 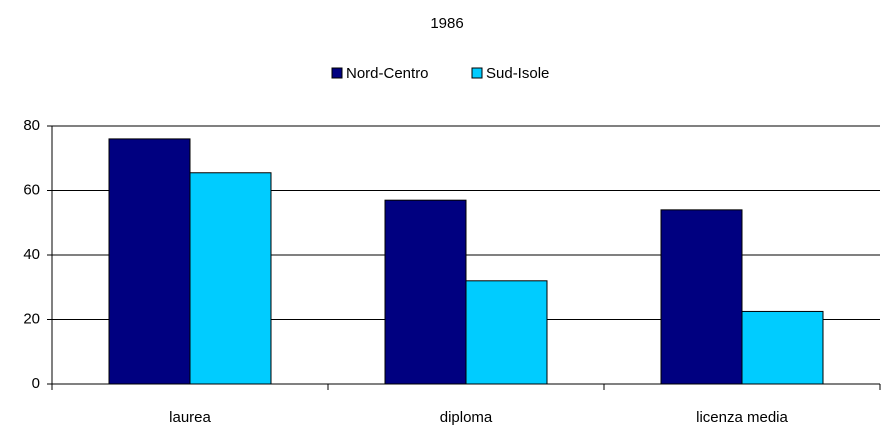 I want to click on x-tick-label: laurea, so click(x=190, y=417).